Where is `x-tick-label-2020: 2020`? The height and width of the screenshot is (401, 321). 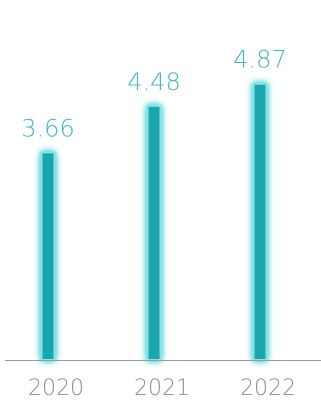 x-tick-label-2020: 2020 is located at coordinates (56, 388).